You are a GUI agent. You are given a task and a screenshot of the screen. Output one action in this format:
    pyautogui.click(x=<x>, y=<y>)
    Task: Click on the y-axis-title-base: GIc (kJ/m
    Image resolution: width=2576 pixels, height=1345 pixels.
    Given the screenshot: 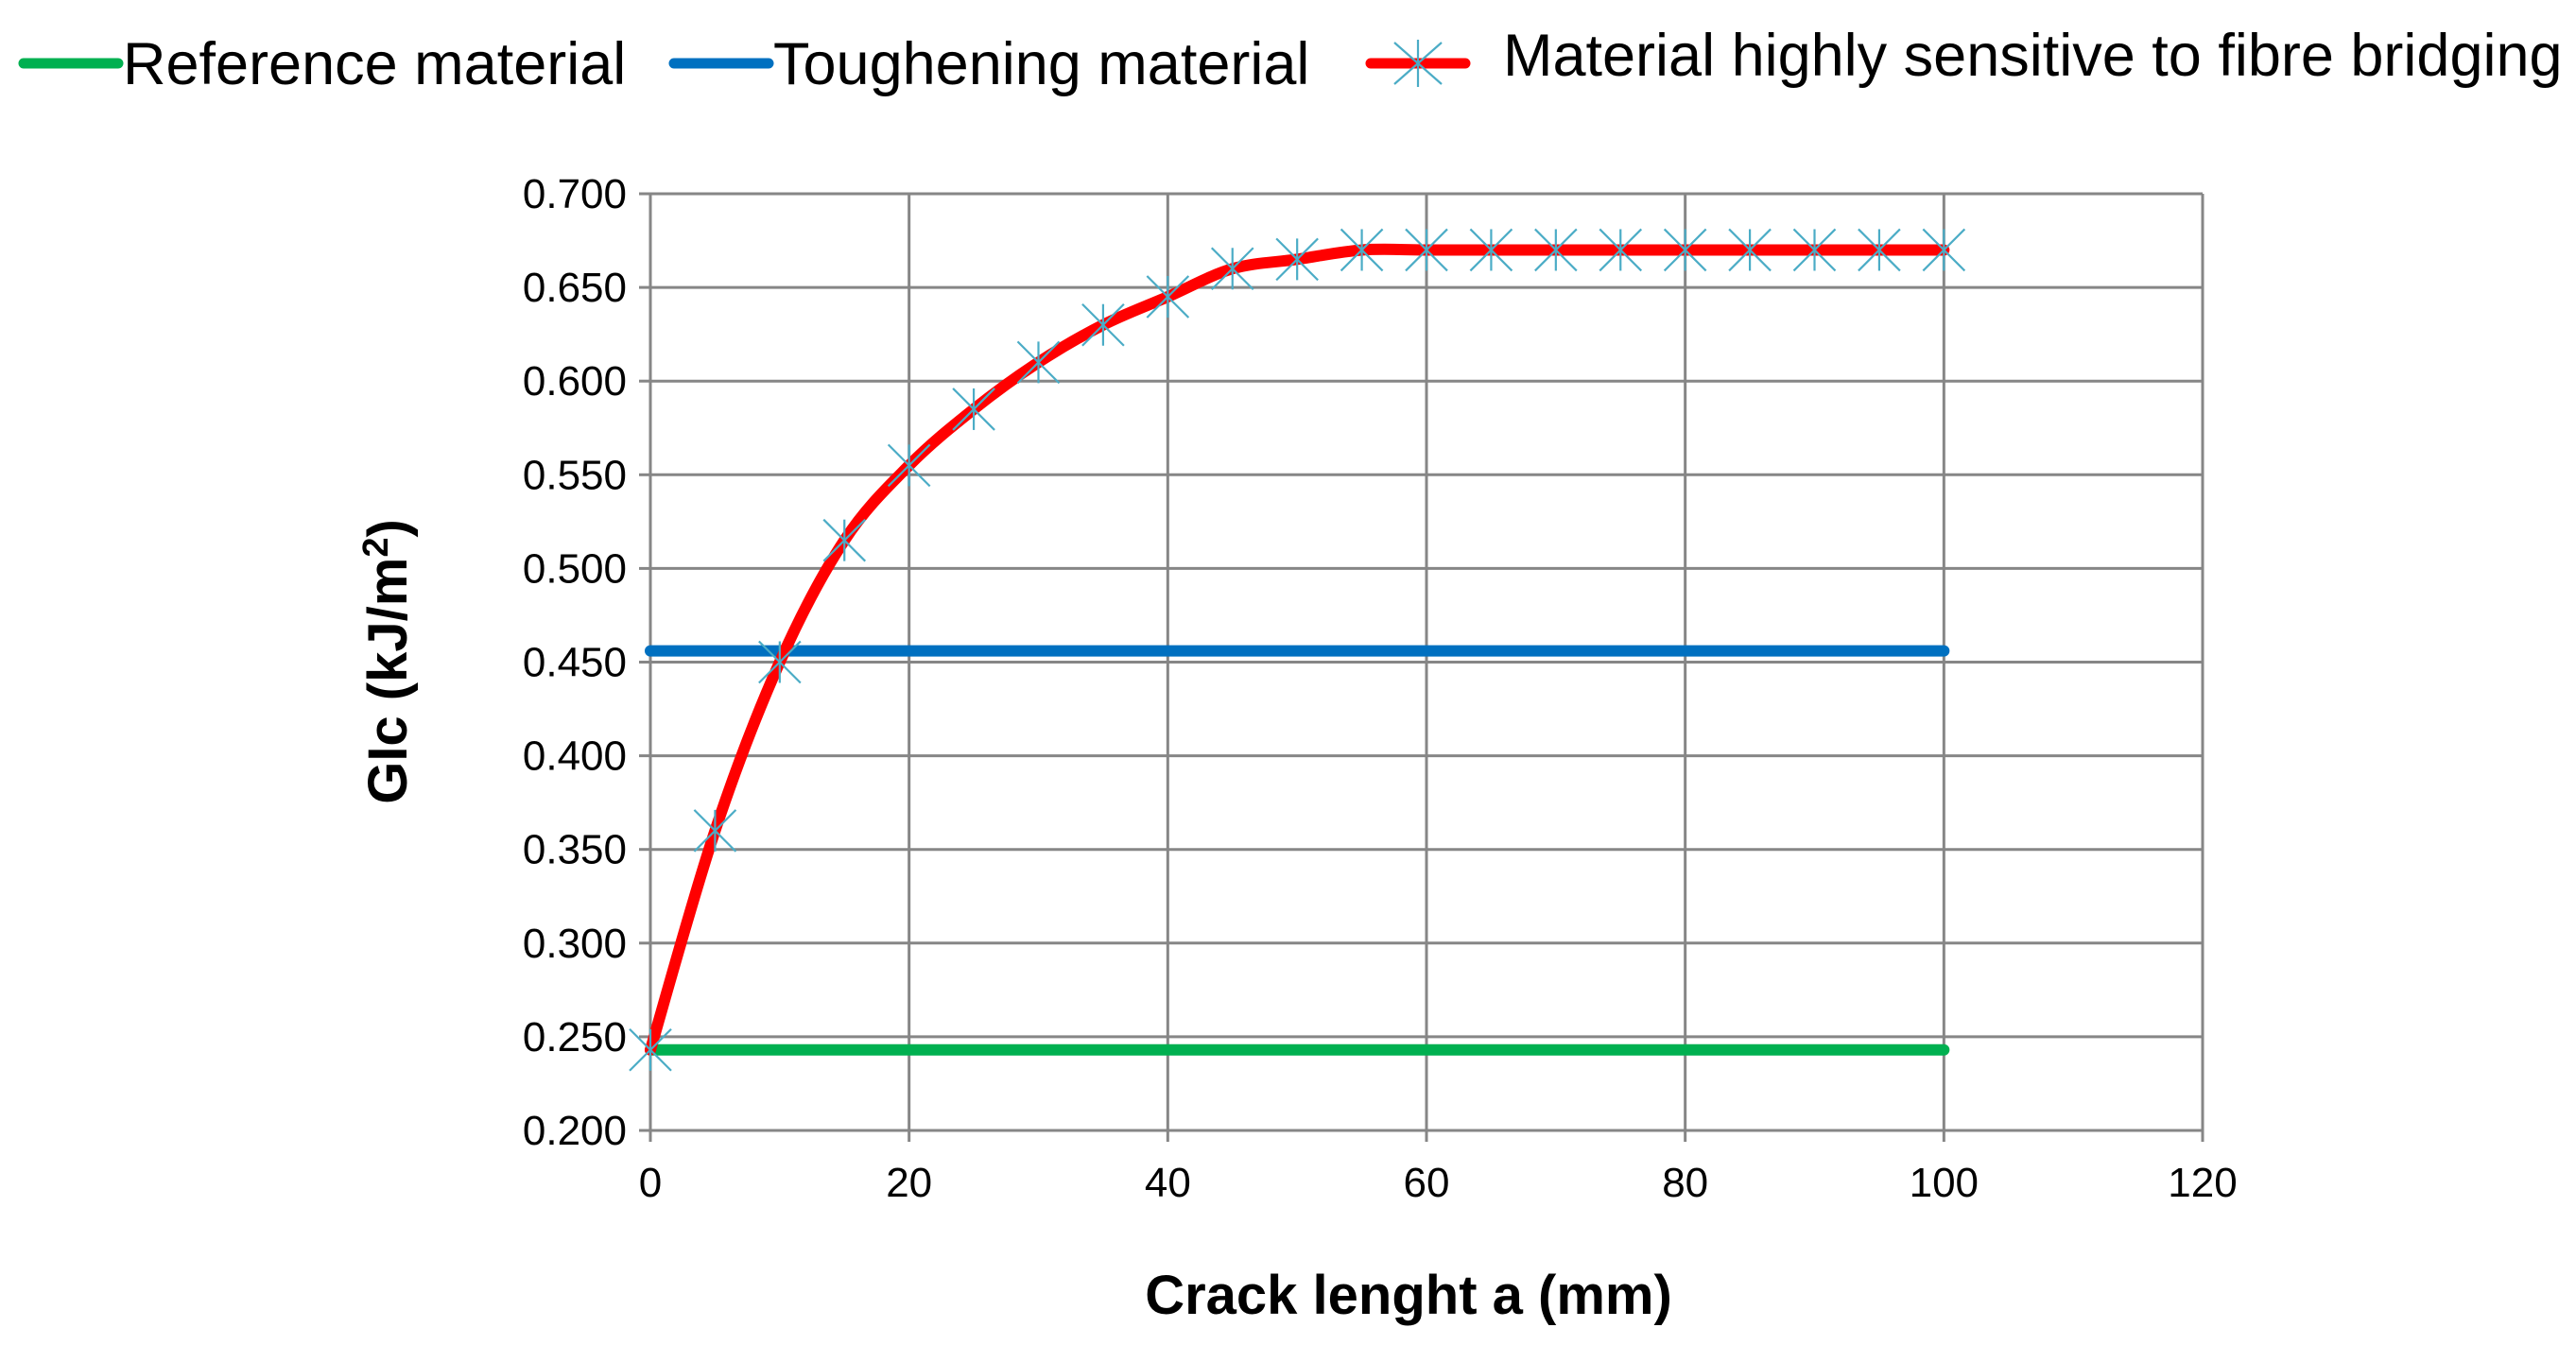 What is the action you would take?
    pyautogui.click(x=388, y=681)
    